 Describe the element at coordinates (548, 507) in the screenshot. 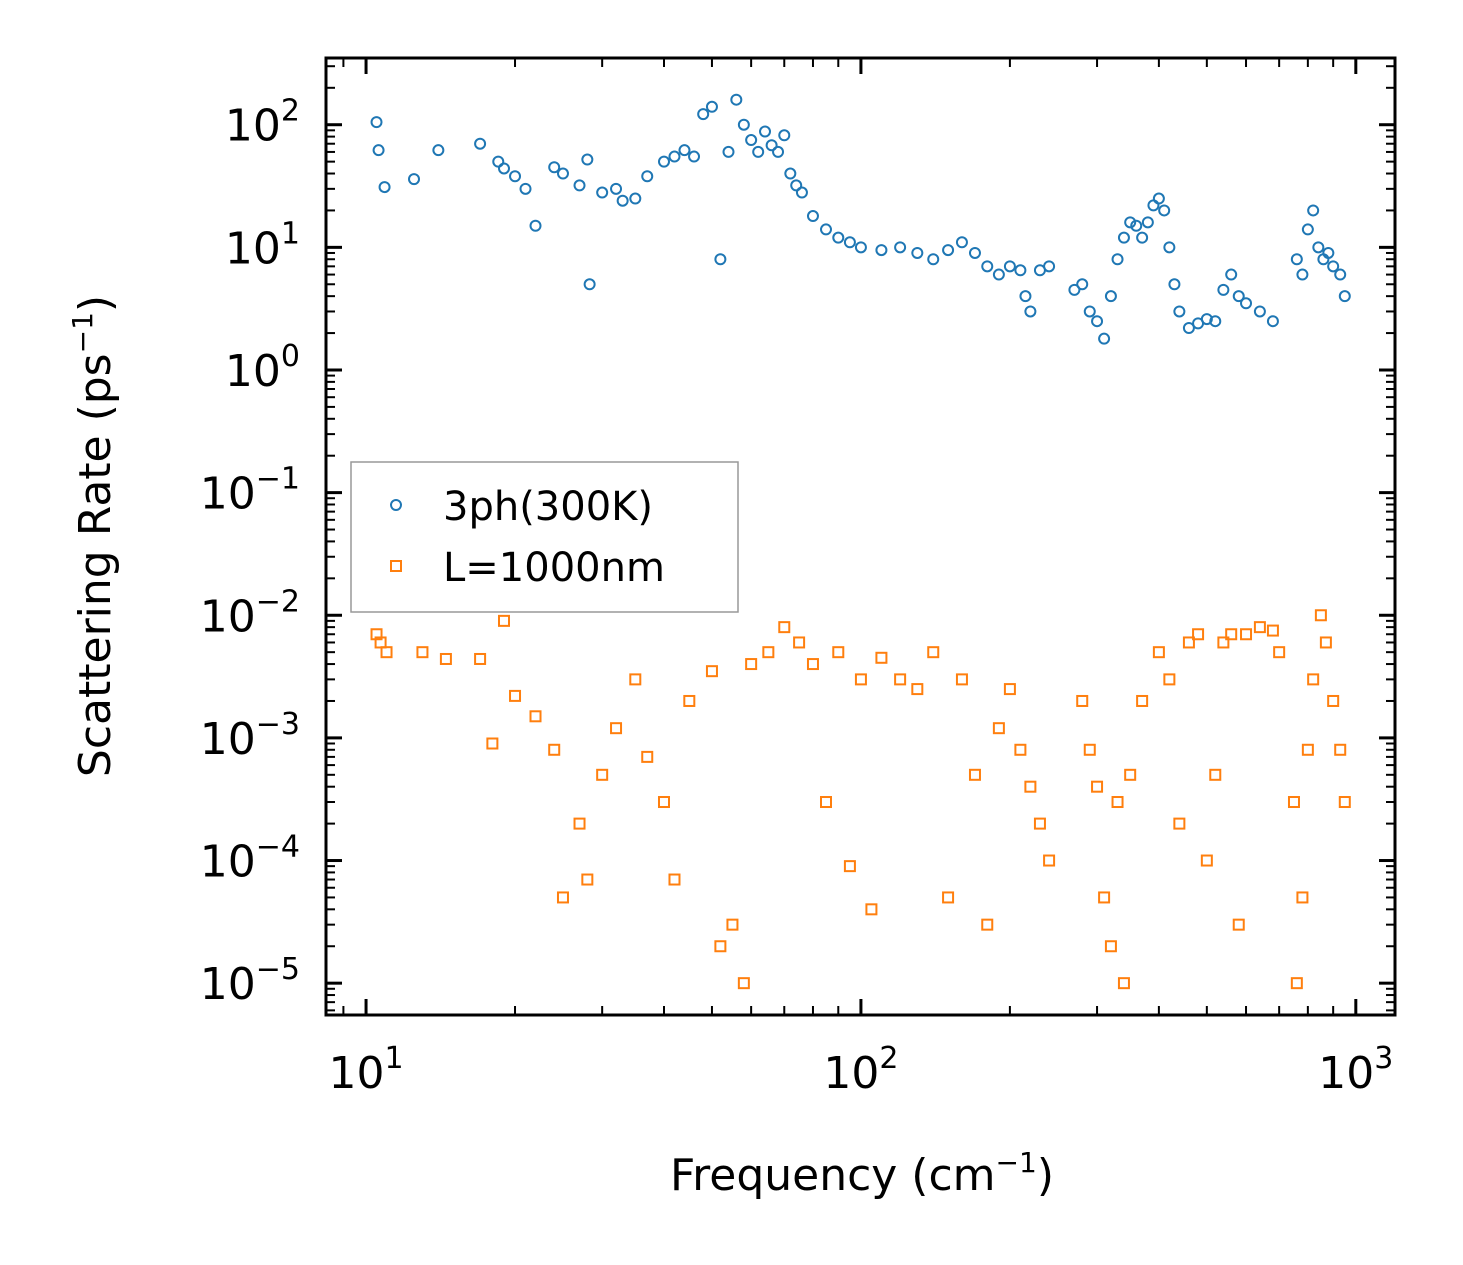

I see `legend-label-3ph: 3ph(300K)` at that location.